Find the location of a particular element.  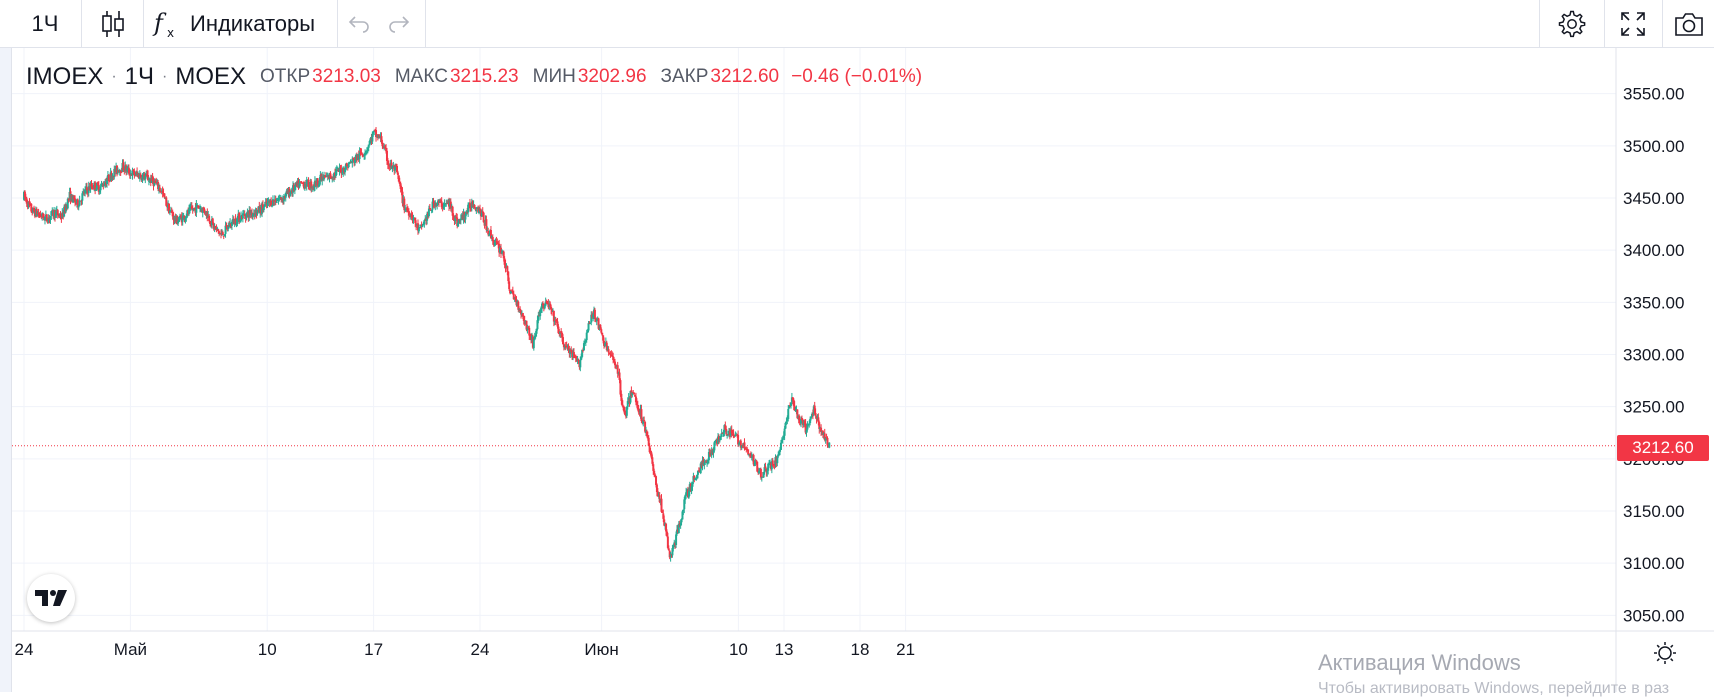

price-tick-label: 3400.00 is located at coordinates (1653, 250).